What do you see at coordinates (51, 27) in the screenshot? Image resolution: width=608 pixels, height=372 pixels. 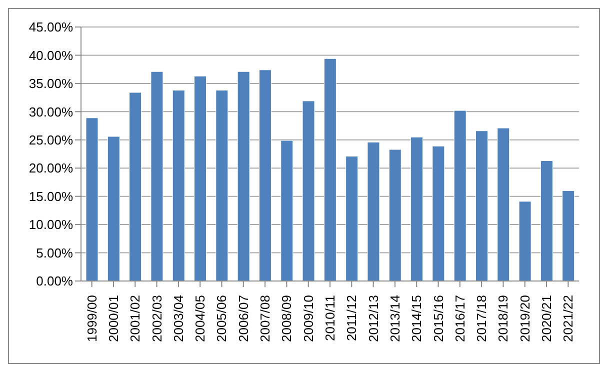 I see `y-tick-label: 45.00%` at bounding box center [51, 27].